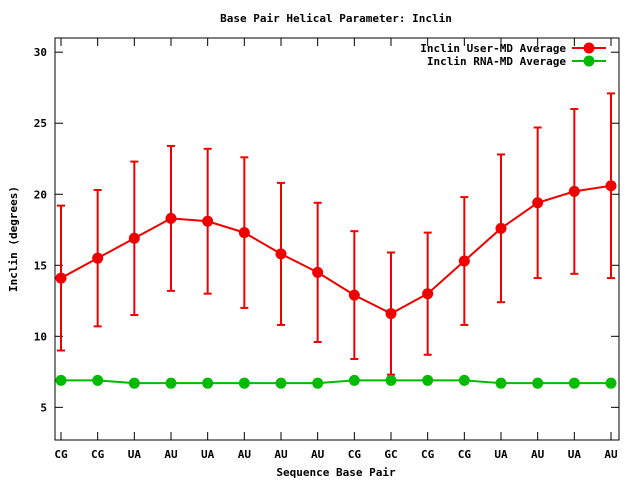 The width and height of the screenshot is (640, 485). What do you see at coordinates (40, 123) in the screenshot?
I see `y-tick-label: 25` at bounding box center [40, 123].